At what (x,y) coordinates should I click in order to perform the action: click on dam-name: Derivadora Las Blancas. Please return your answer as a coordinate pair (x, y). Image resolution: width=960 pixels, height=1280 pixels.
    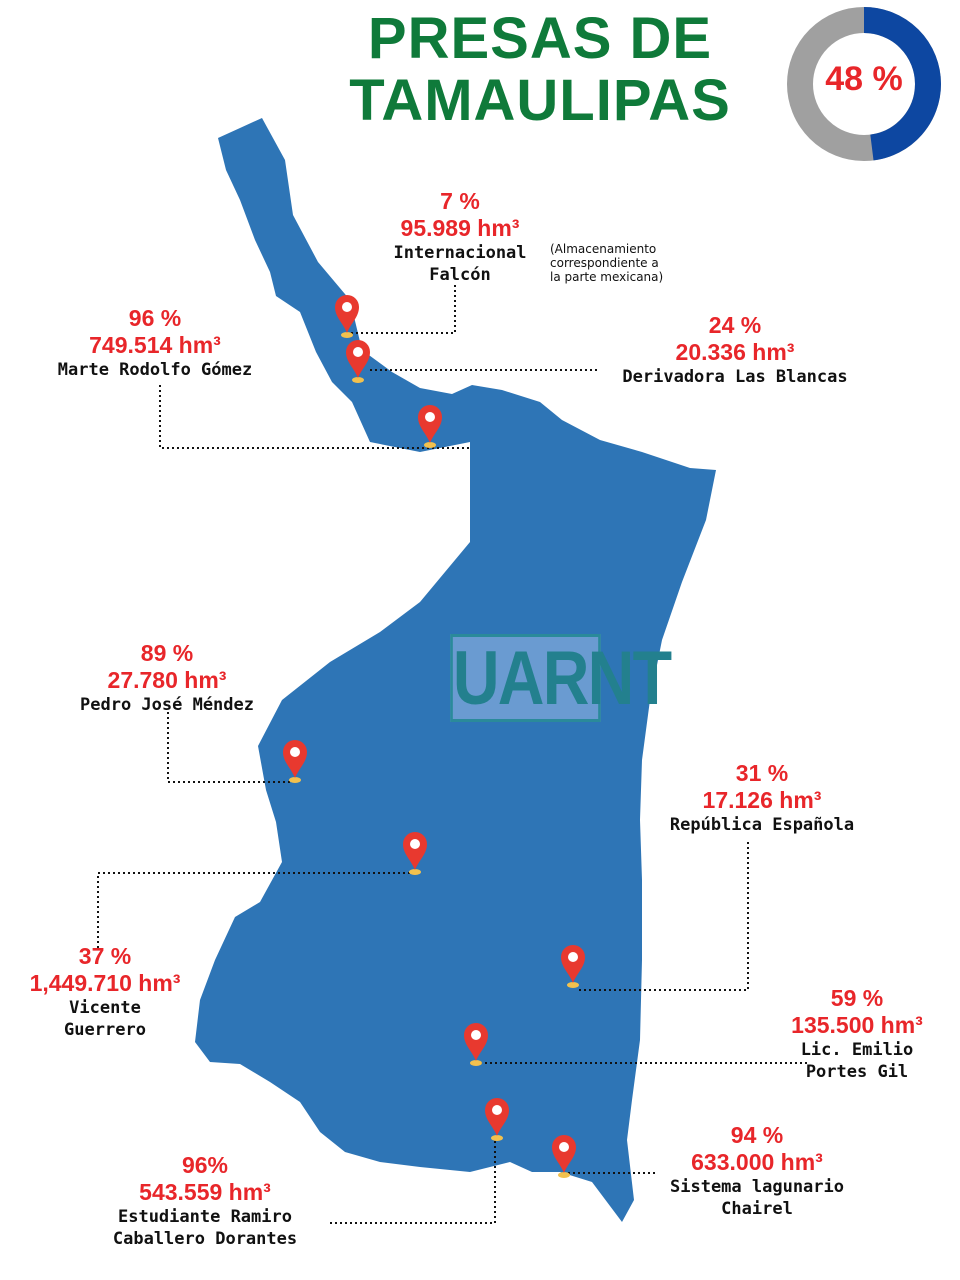
    Looking at the image, I should click on (735, 377).